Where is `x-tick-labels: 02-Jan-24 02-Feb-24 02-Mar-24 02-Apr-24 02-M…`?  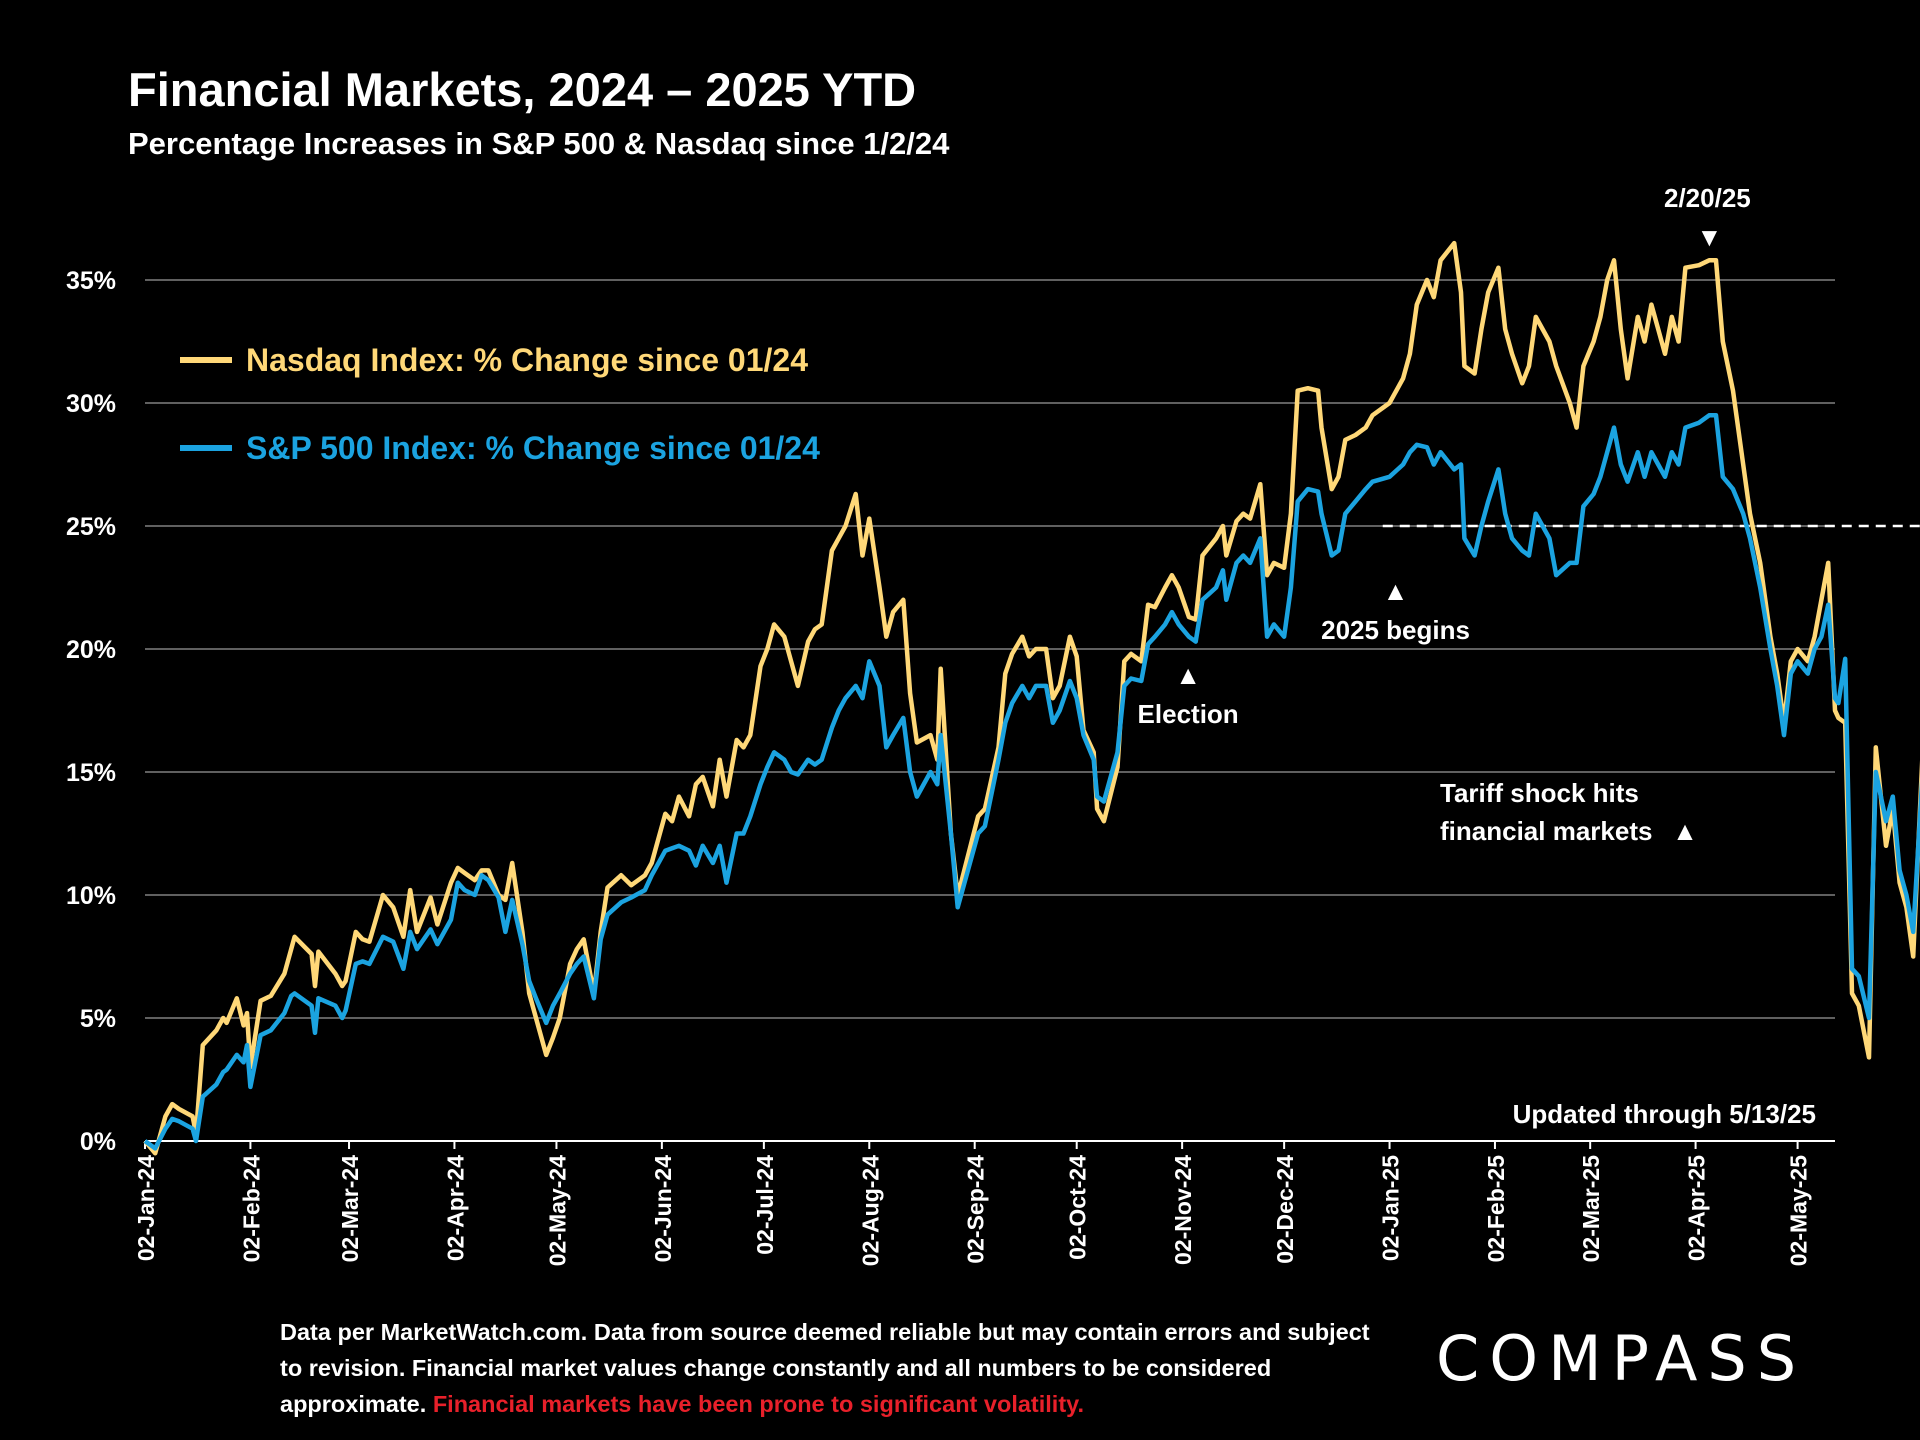
x-tick-labels: 02-Jan-24 02-Feb-24 02-Mar-24 02-Apr-24 02-M… is located at coordinates (972, 1203).